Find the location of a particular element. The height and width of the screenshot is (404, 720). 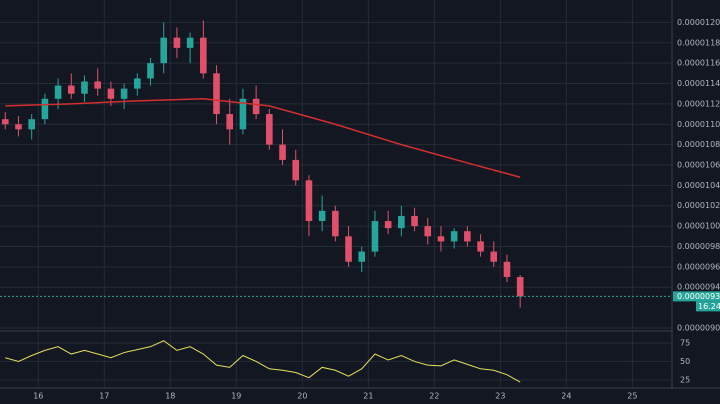

x-tick-label: 25 is located at coordinates (632, 396).